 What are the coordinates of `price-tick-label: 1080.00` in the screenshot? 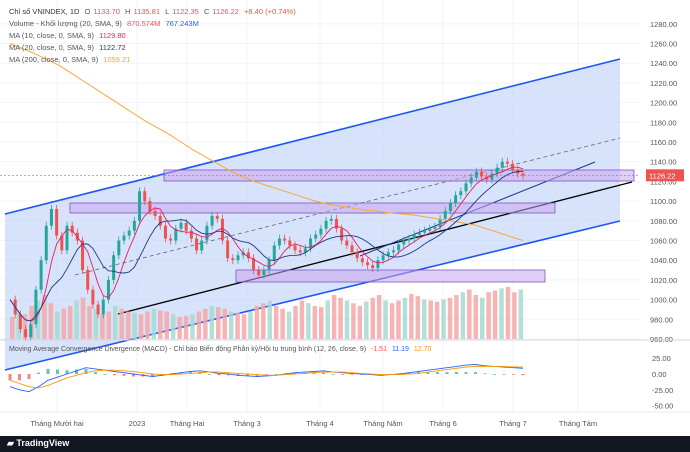 It's located at (663, 221).